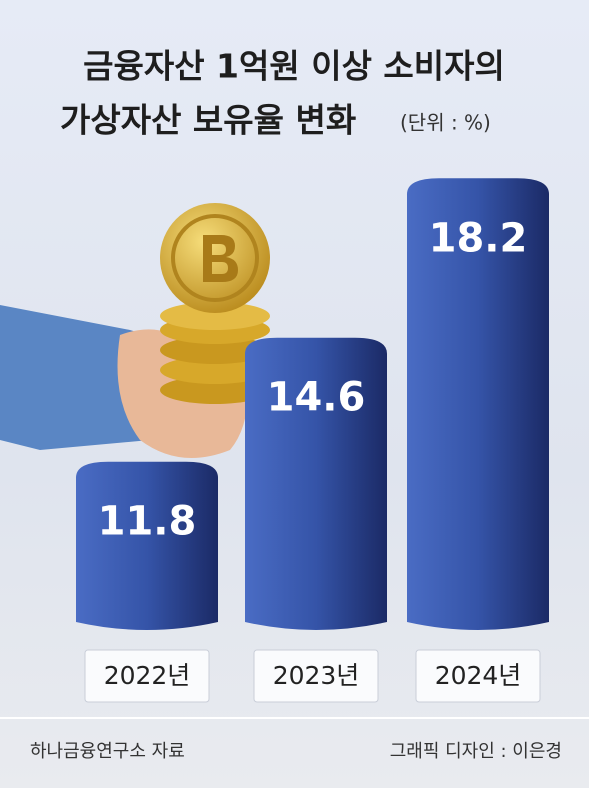  Describe the element at coordinates (147, 522) in the screenshot. I see `value-label: 11.8` at that location.